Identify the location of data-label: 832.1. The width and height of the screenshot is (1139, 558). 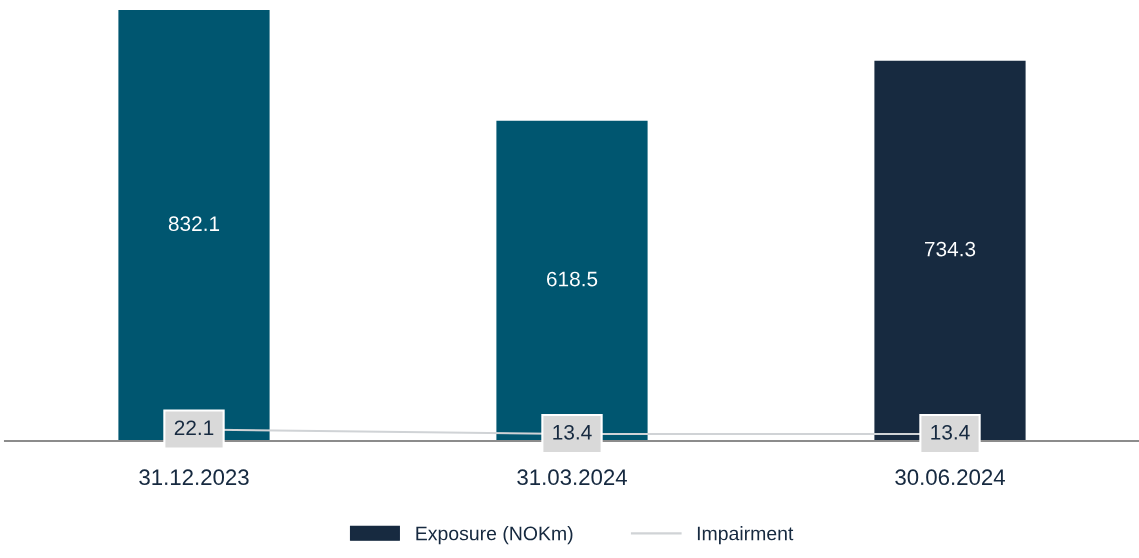
(194, 224).